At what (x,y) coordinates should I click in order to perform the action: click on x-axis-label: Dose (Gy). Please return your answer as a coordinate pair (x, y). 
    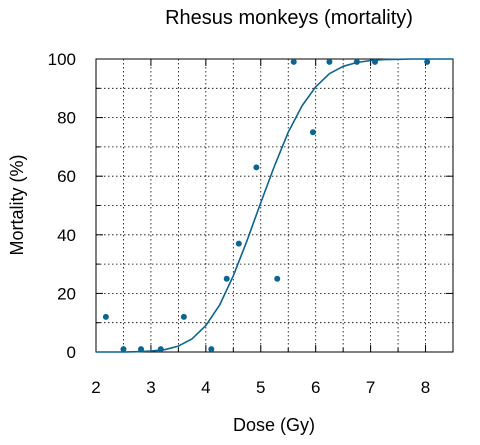
    Looking at the image, I should click on (274, 425).